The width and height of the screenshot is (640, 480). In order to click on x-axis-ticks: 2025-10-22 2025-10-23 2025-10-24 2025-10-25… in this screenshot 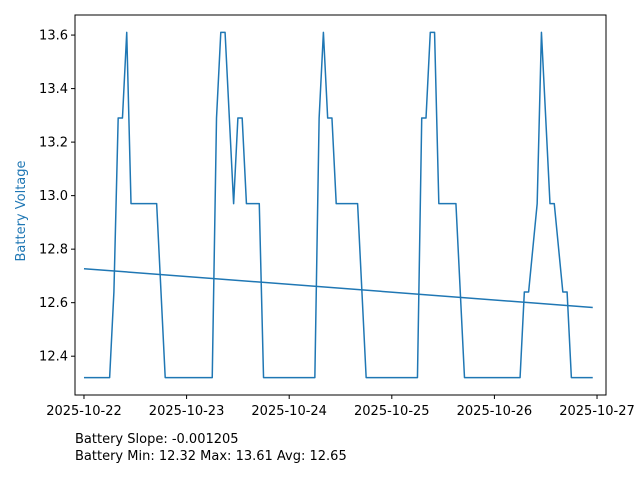, I will do `click(340, 407)`.